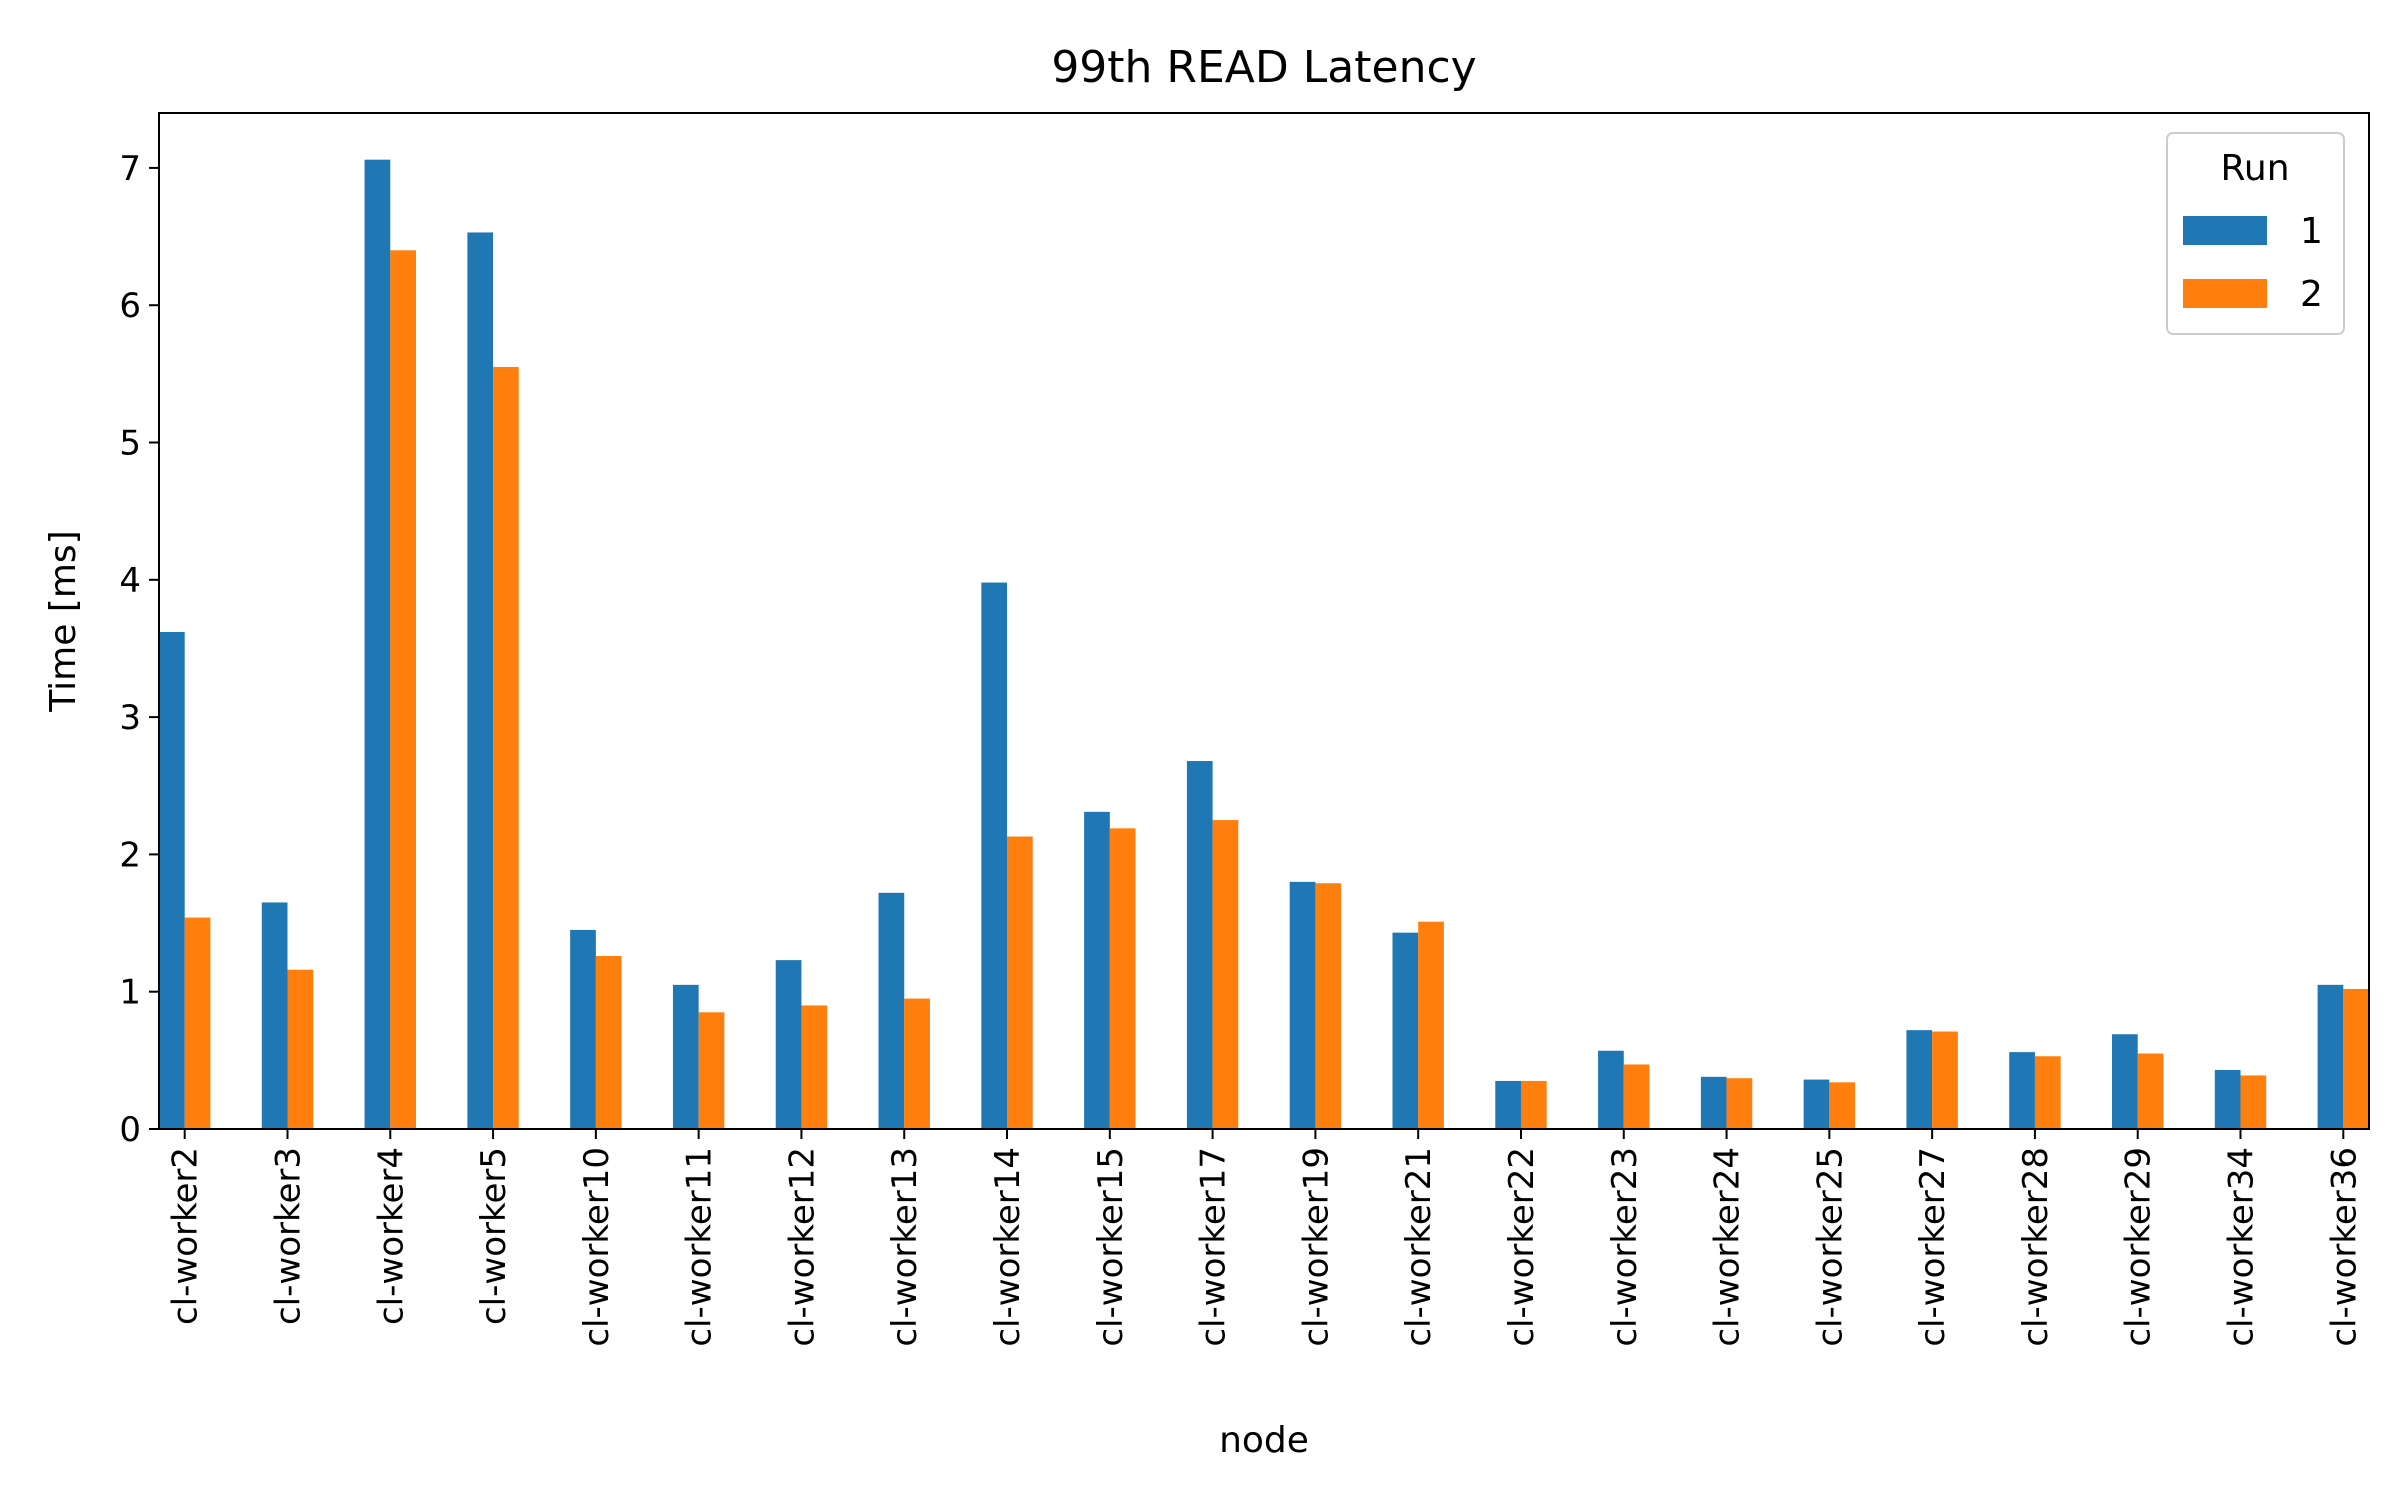  Describe the element at coordinates (1111, 1247) in the screenshot. I see `x-tick-label-cl-worker15: cl-worker15` at that location.